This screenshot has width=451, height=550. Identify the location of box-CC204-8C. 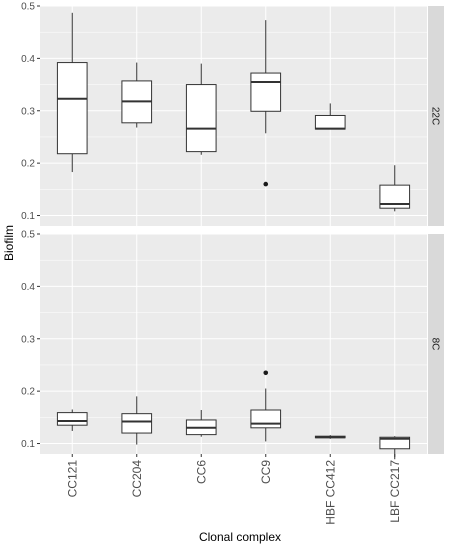
(137, 420).